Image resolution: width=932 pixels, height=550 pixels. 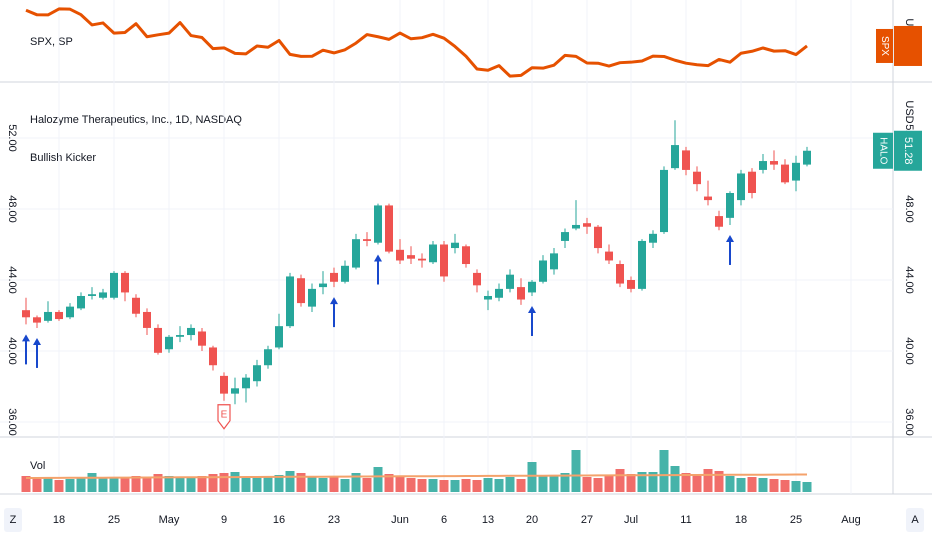 I want to click on compare-legend: SPX, SP, so click(x=51, y=42).